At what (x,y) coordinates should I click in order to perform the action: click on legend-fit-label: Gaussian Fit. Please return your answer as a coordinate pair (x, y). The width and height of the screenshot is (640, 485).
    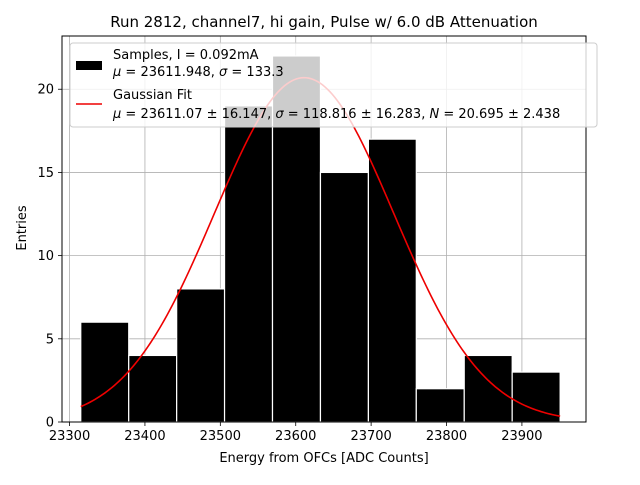
    Looking at the image, I should click on (152, 95).